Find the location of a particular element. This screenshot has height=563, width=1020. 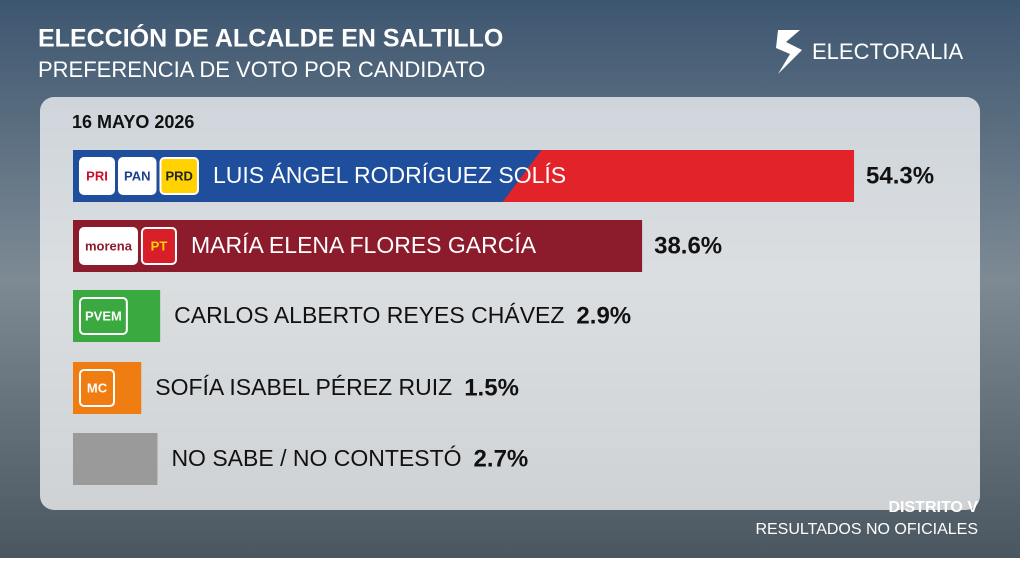

brand-icon is located at coordinates (789, 52).